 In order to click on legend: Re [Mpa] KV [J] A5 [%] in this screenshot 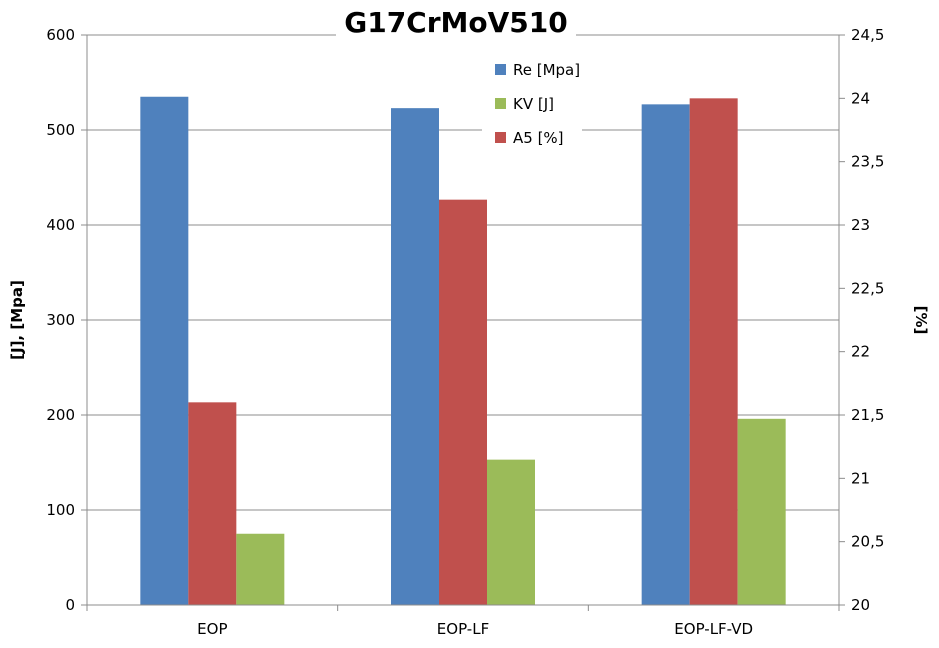, I will do `click(532, 101)`.